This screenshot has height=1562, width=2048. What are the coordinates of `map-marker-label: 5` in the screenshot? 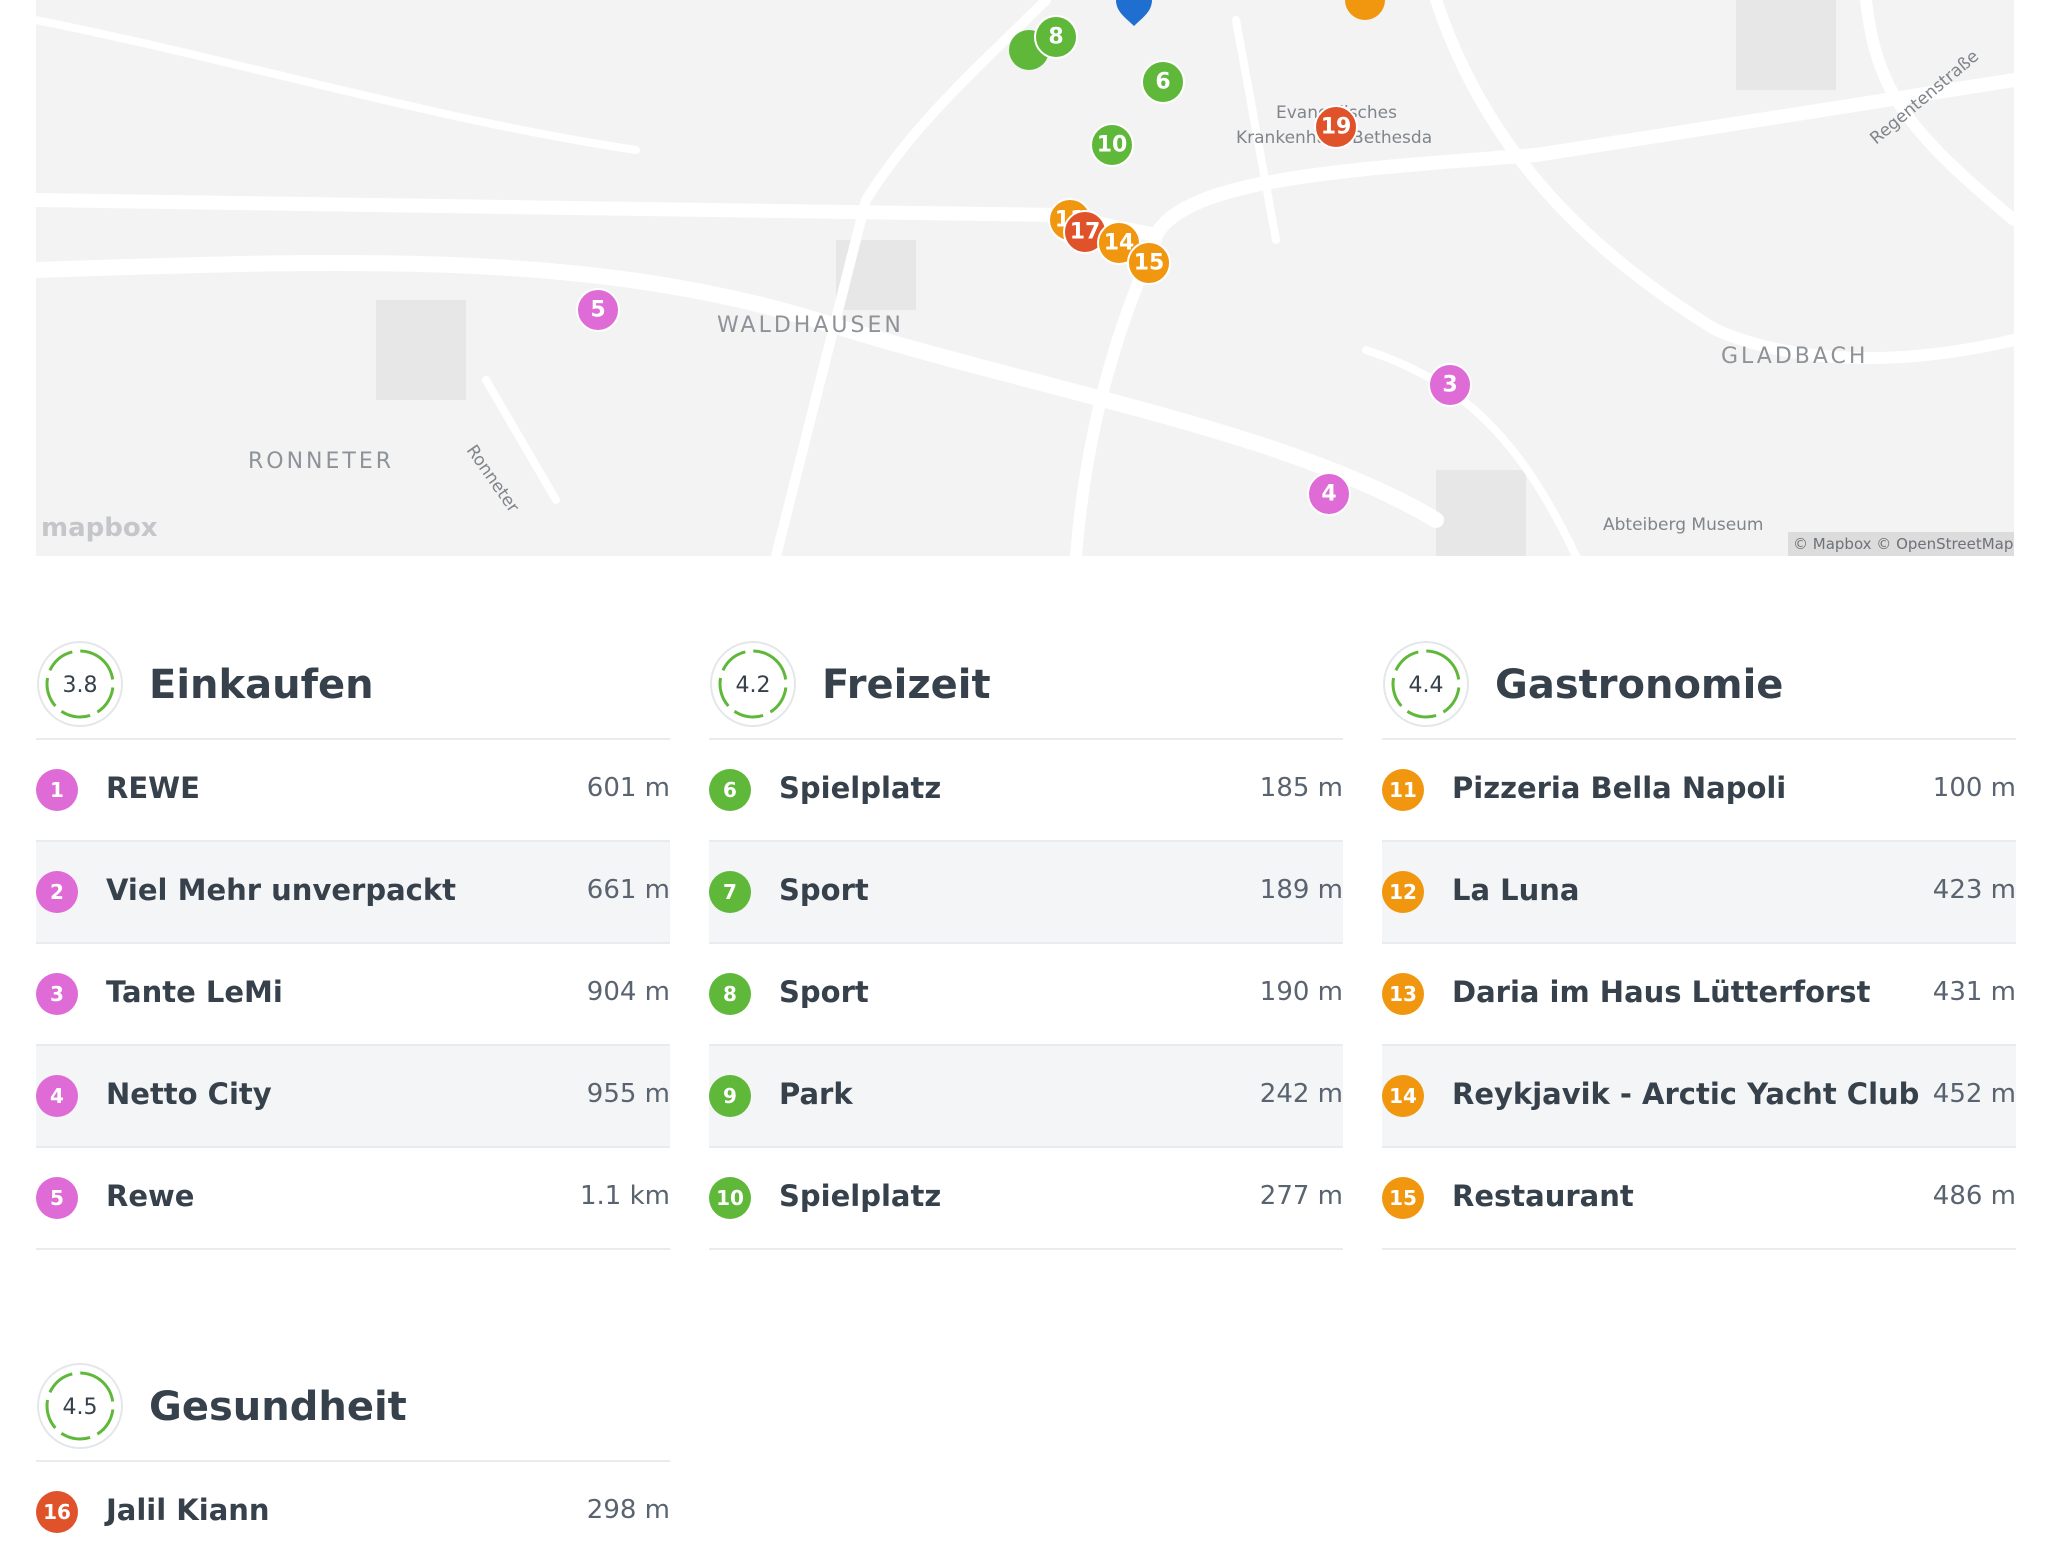 It's located at (597, 310).